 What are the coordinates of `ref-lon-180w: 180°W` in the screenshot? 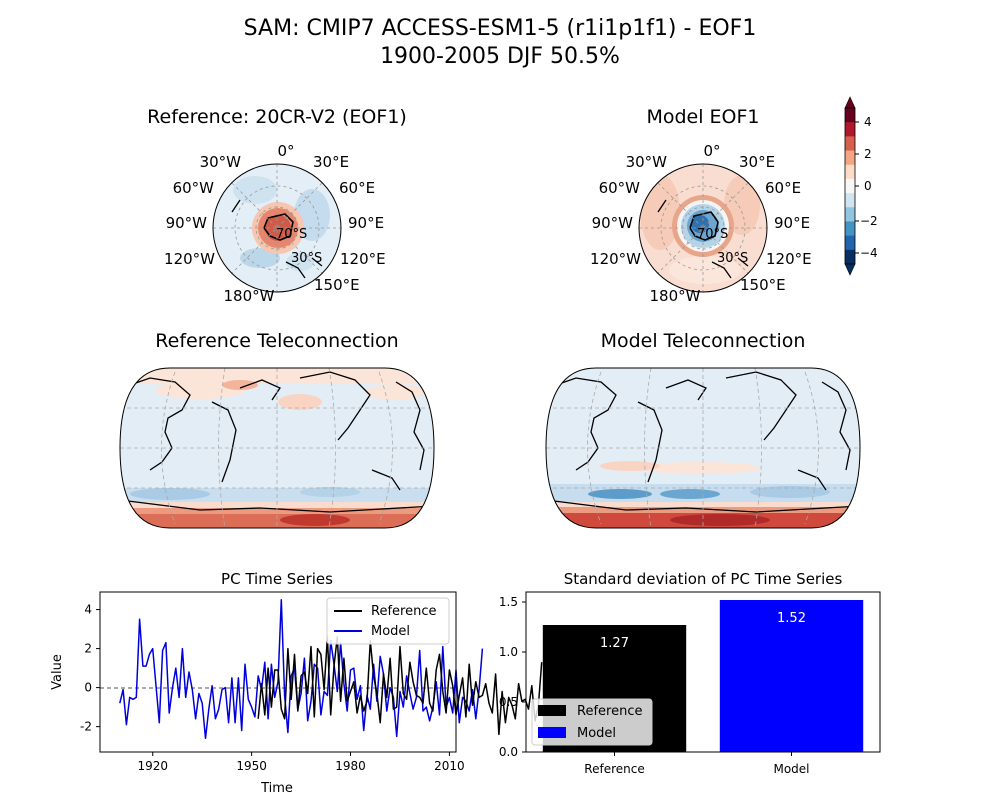 It's located at (249, 296).